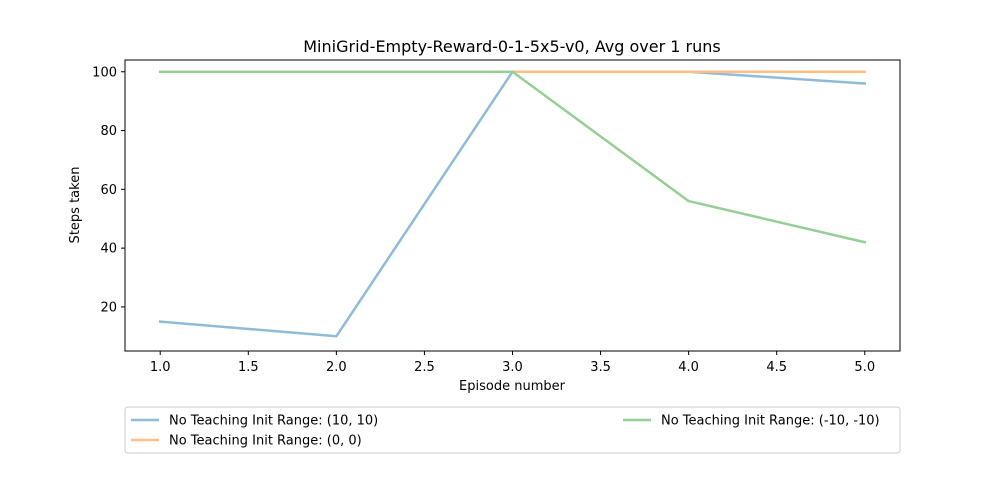 The image size is (1000, 500). I want to click on x-tick-label: 1.5, so click(248, 367).